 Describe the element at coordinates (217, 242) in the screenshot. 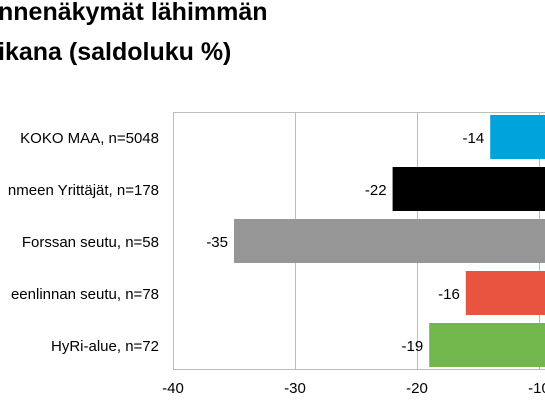

I see `value-label: -35` at that location.